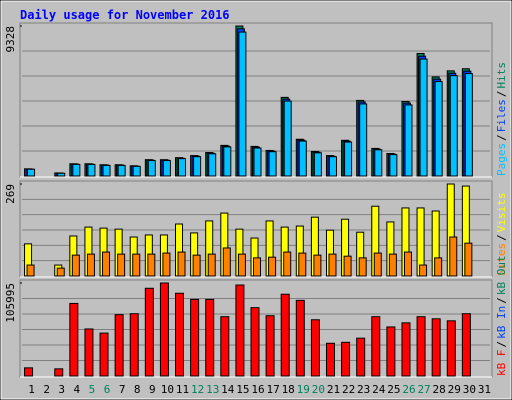 The width and height of the screenshot is (512, 400). Describe the element at coordinates (257, 389) in the screenshot. I see `x-tick-label: 16` at that location.